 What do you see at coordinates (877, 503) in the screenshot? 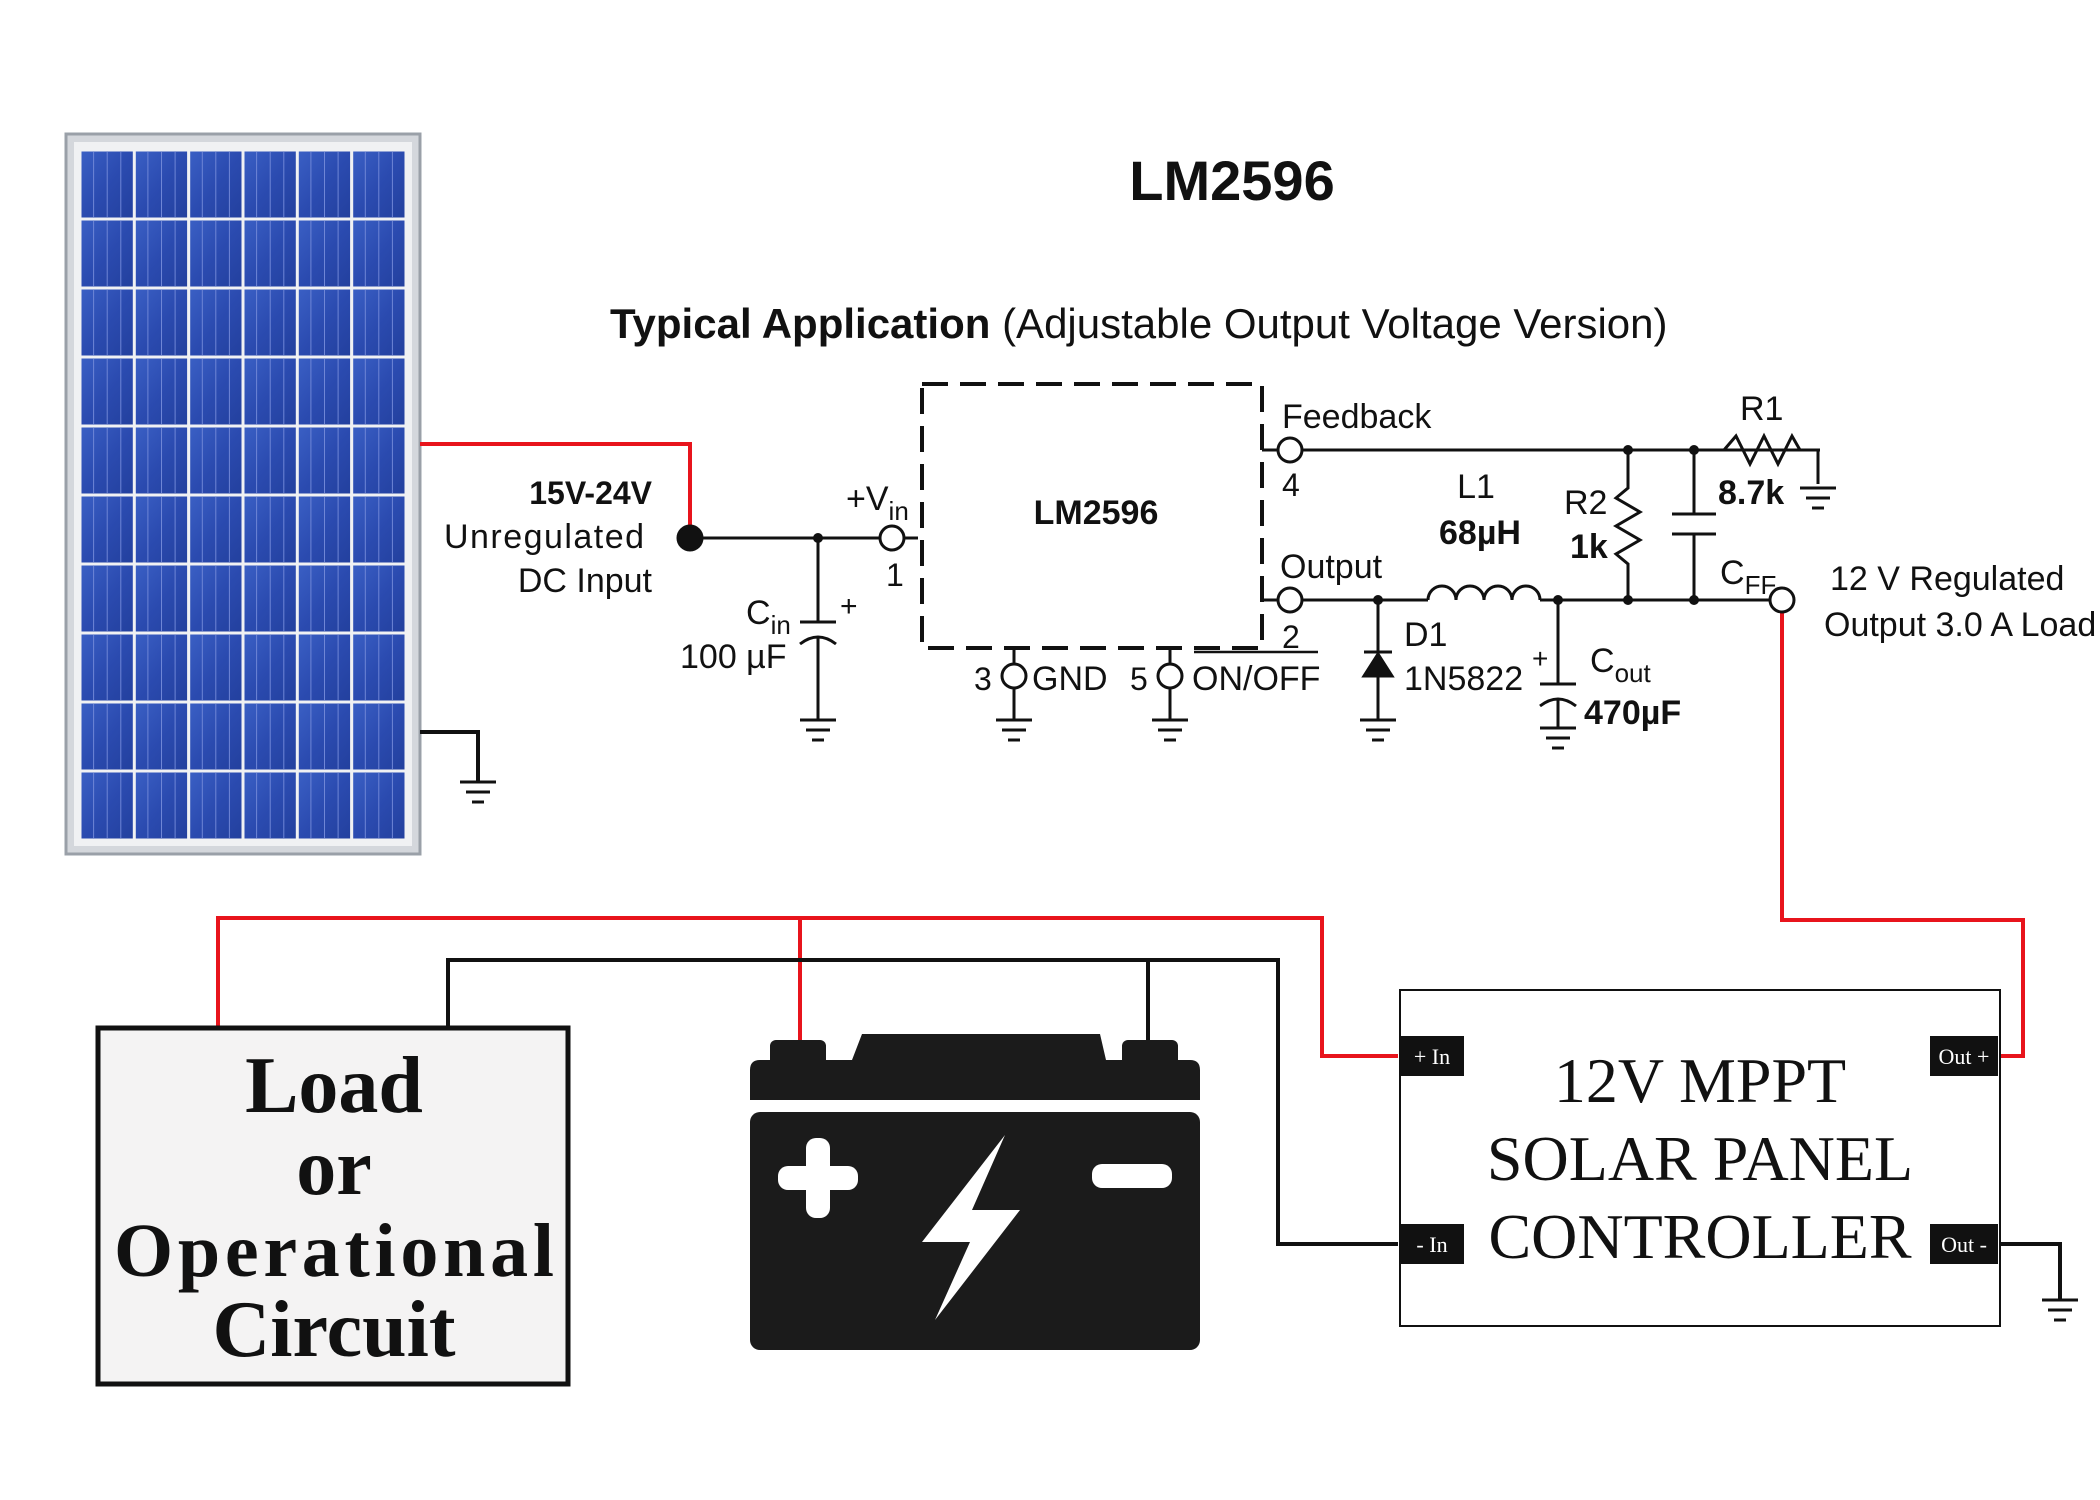
I see `vin-label: +Vin` at bounding box center [877, 503].